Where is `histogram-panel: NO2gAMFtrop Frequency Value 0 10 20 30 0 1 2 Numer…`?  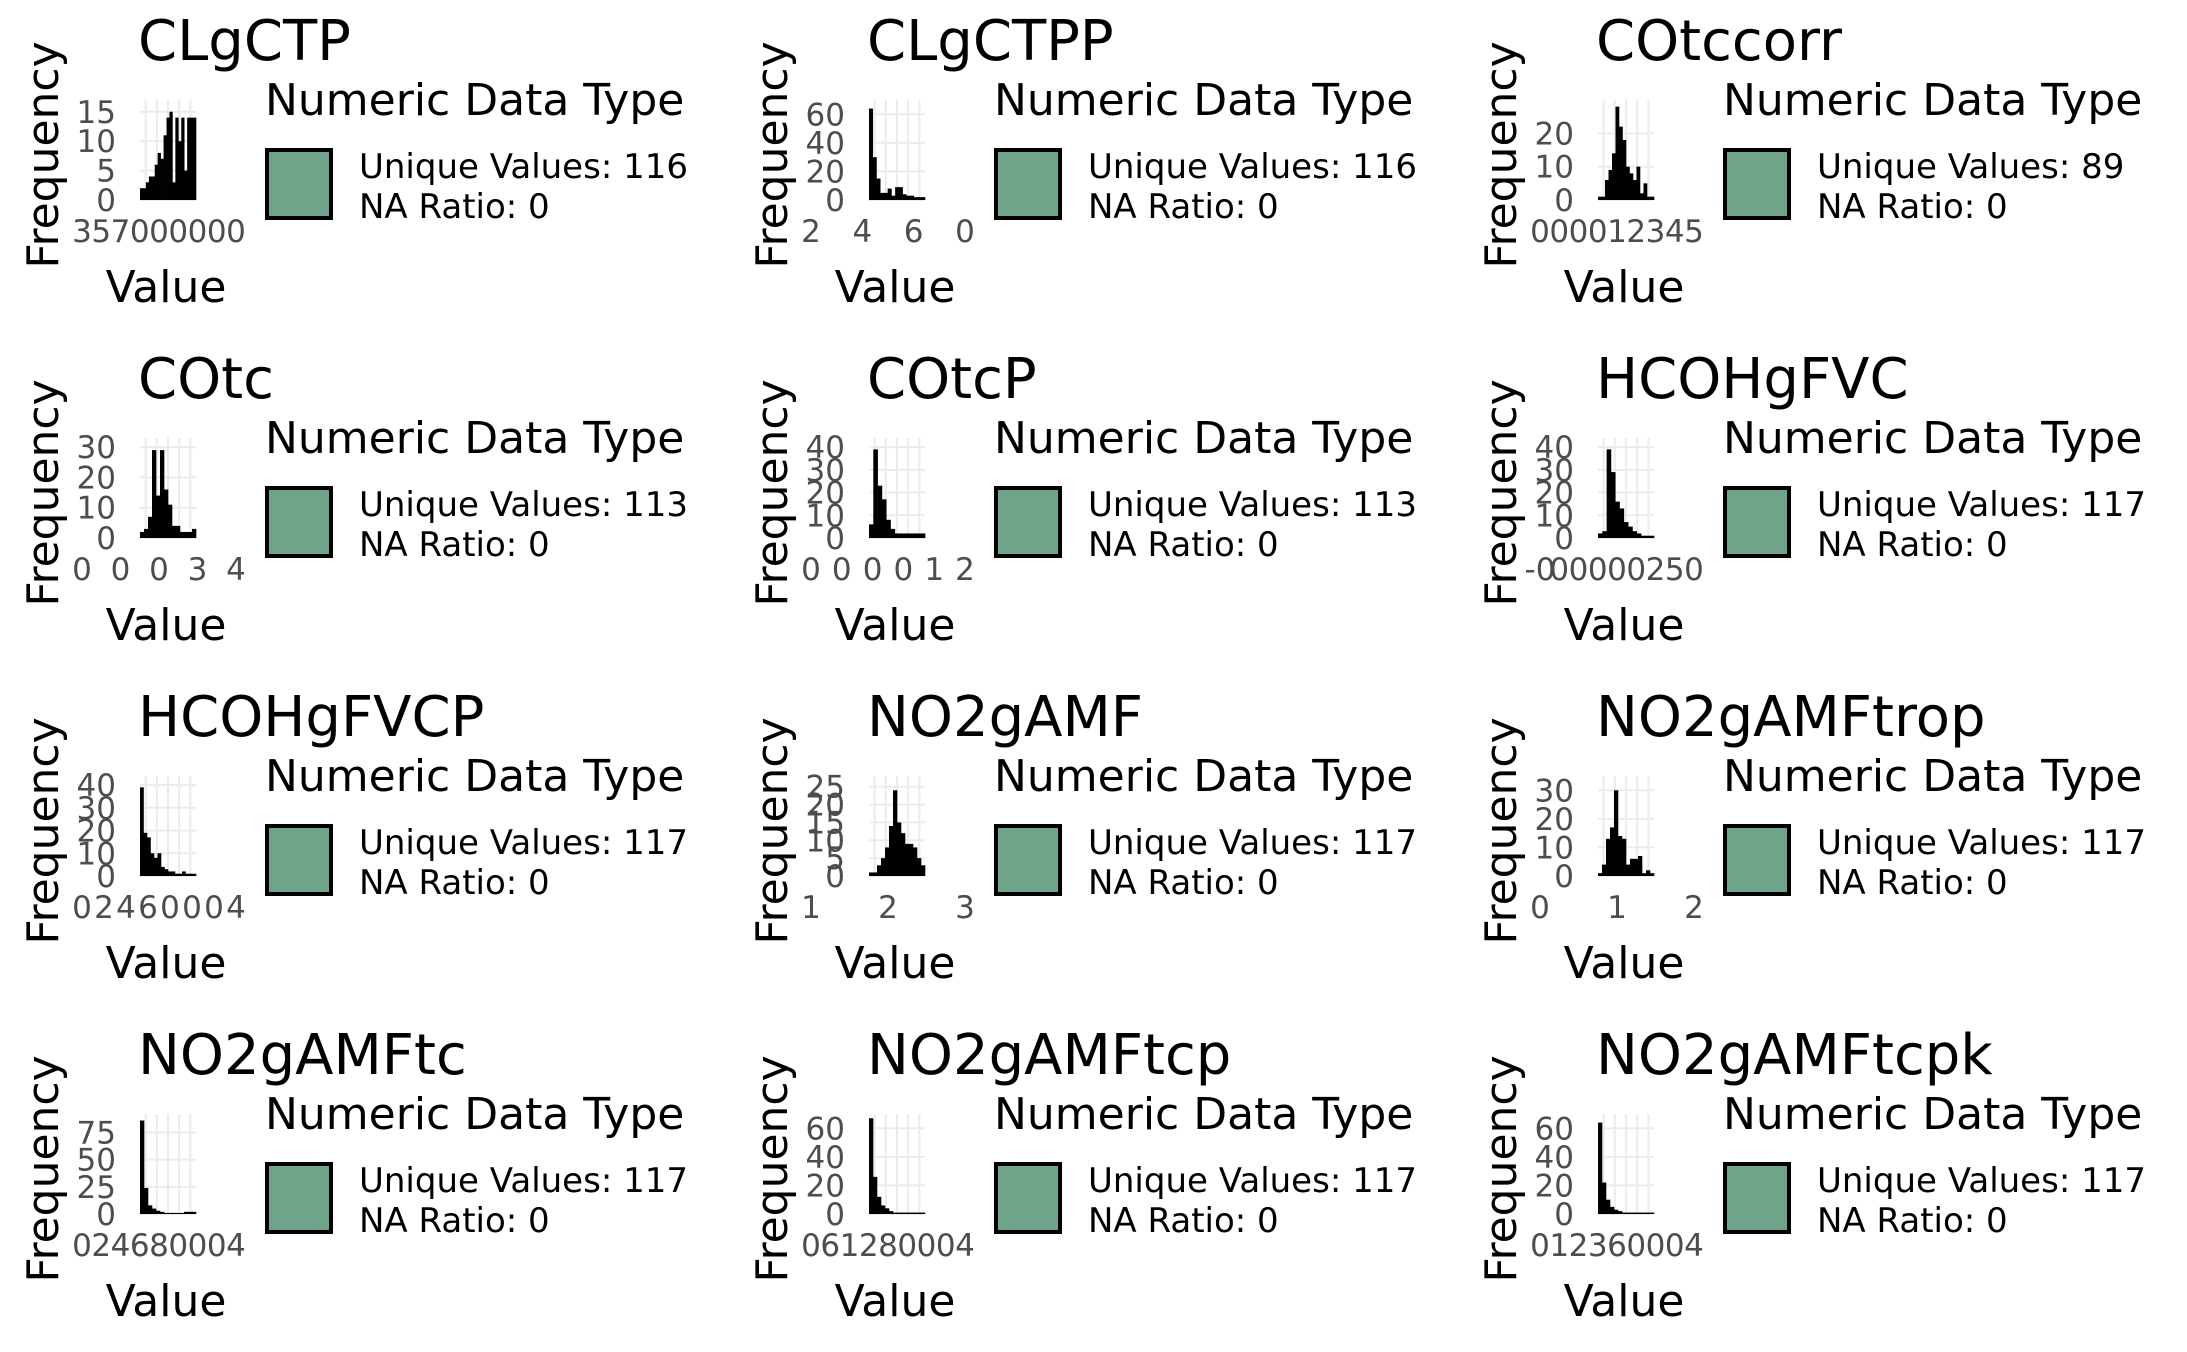 histogram-panel: NO2gAMFtrop Frequency Value 0 10 20 30 0 1 2 Numer… is located at coordinates (1822, 845).